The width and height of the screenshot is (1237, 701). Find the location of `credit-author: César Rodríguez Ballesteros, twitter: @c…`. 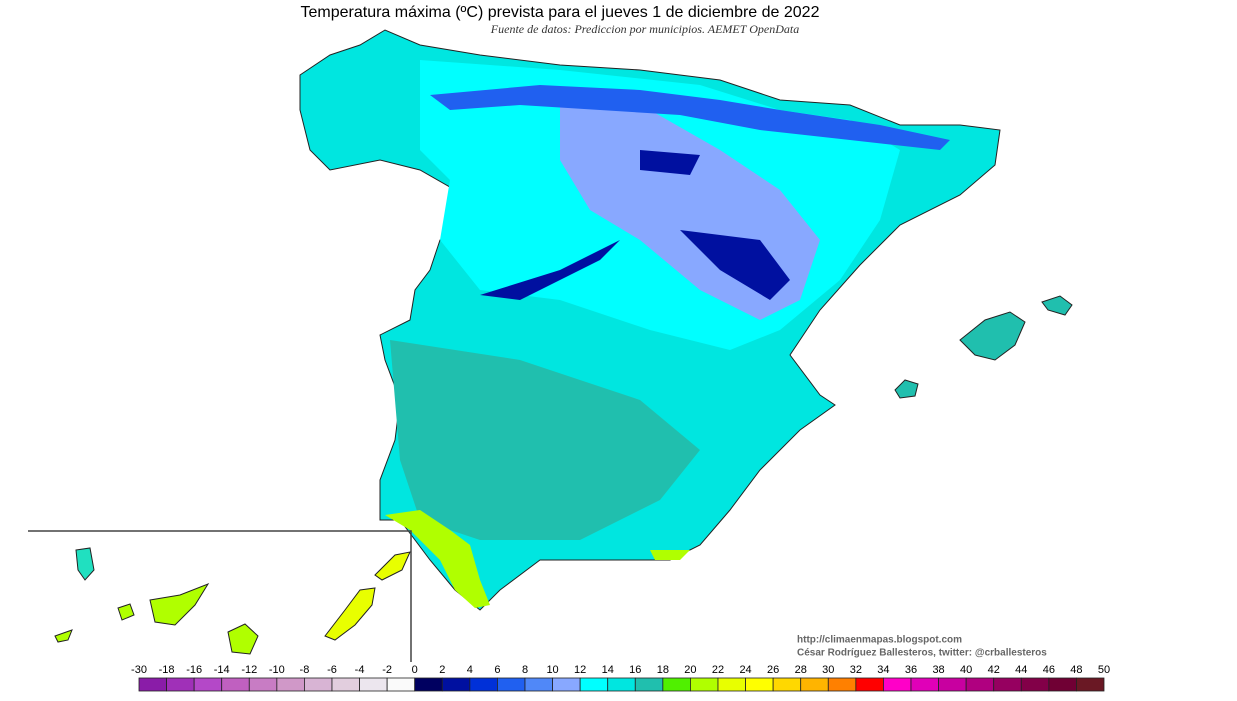

credit-author: César Rodríguez Ballesteros, twitter: @c… is located at coordinates (922, 653).